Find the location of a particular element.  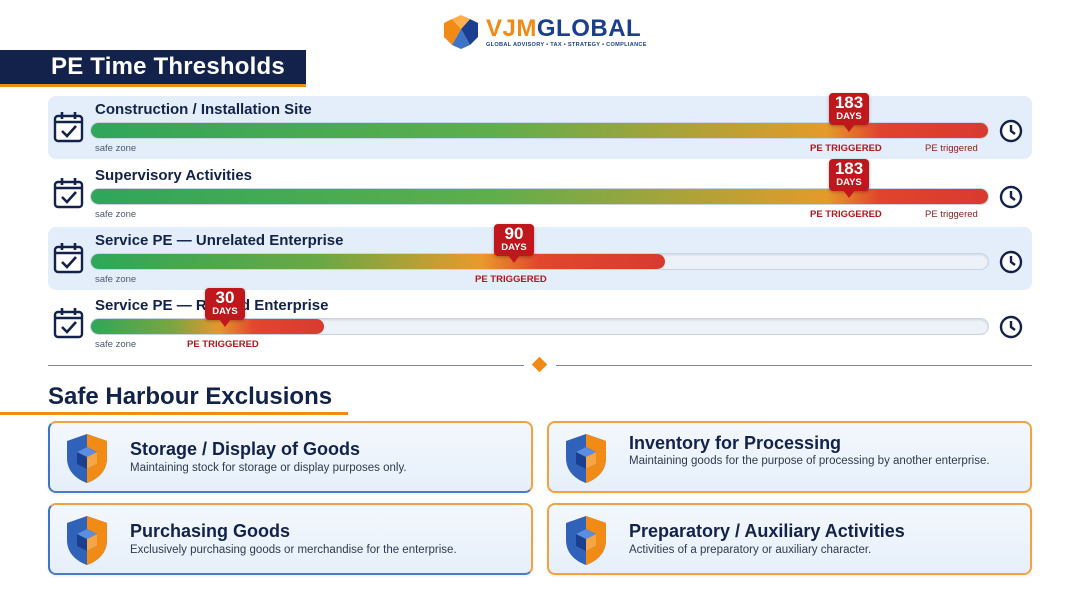

section-divider-right is located at coordinates (794, 365).